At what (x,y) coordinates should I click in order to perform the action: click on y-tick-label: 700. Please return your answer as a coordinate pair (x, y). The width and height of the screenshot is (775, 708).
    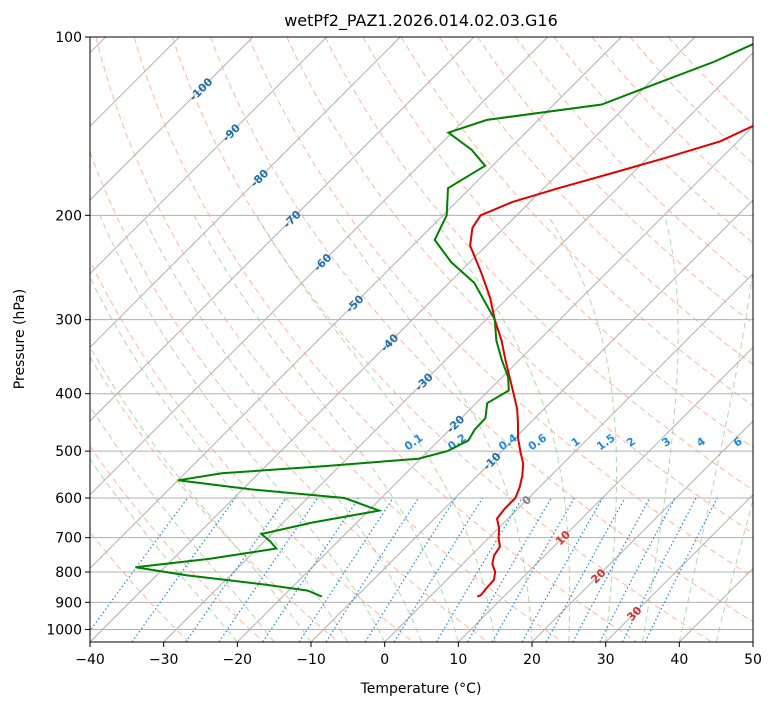
    Looking at the image, I should click on (68, 539).